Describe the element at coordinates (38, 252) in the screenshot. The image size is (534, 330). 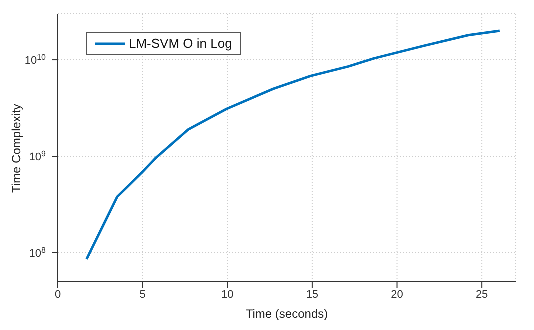
I see `y-tick-label: 10$^{8}$` at that location.